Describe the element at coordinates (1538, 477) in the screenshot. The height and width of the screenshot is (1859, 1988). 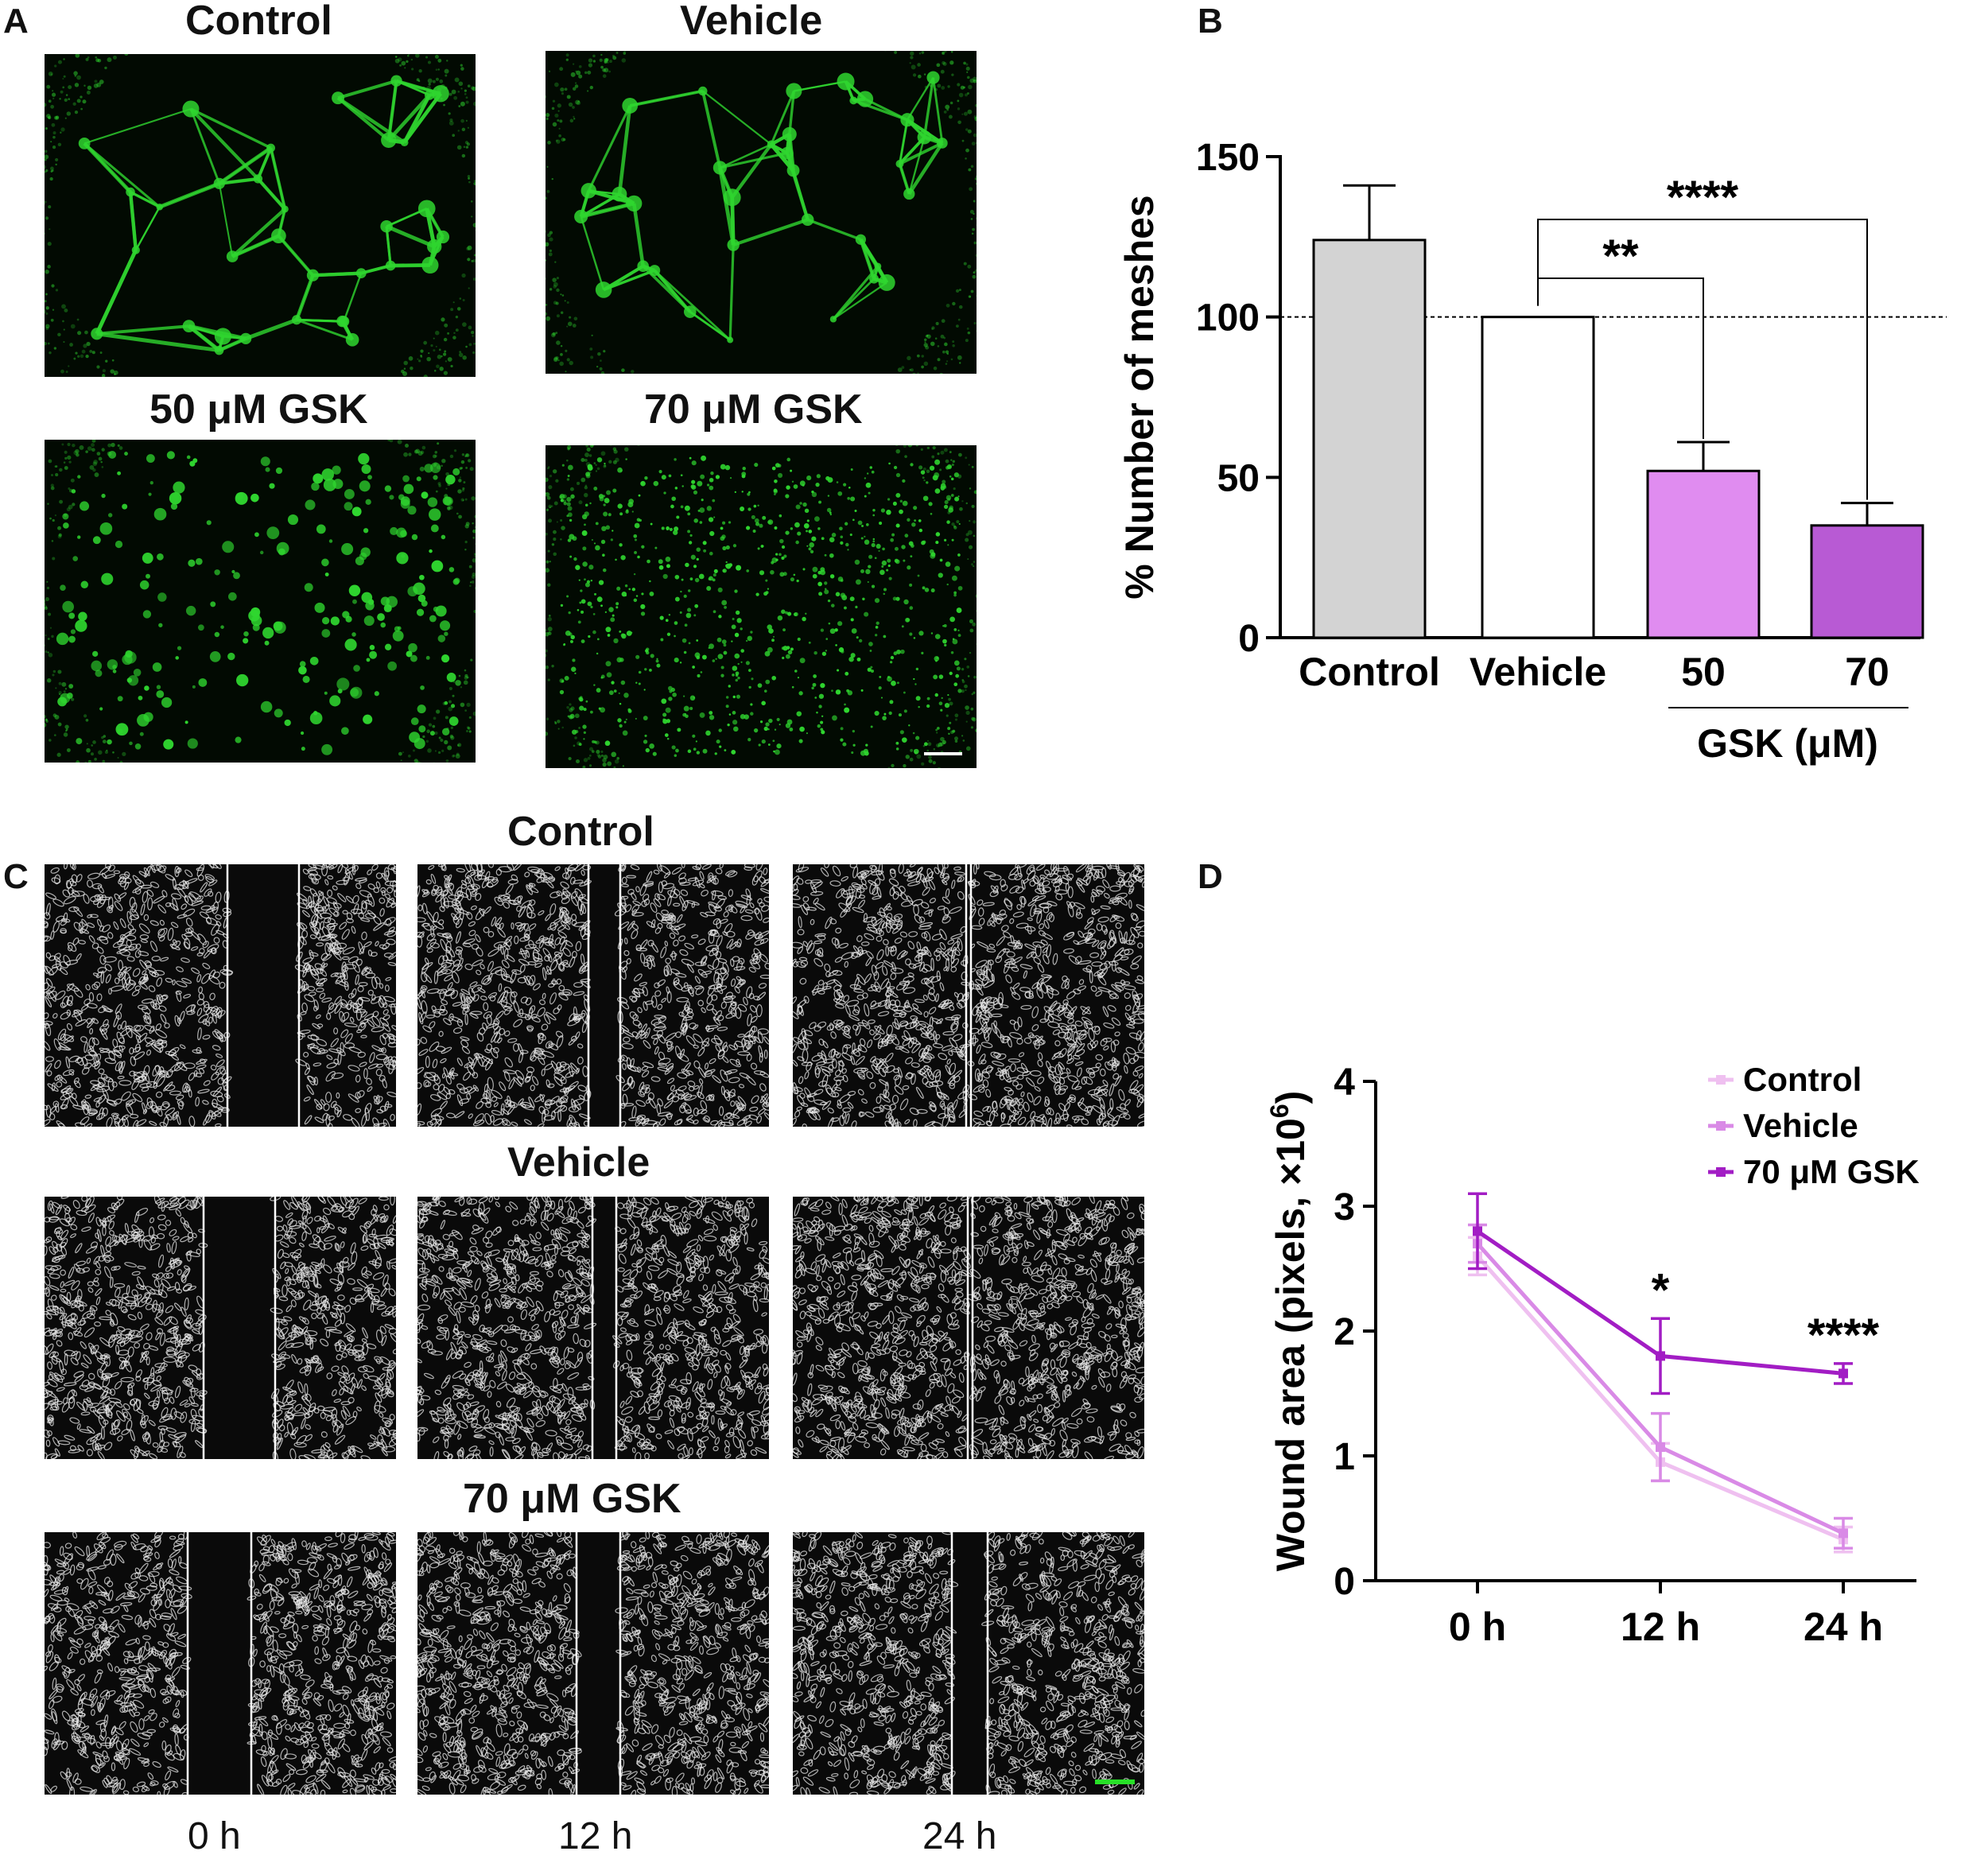
I see `bar-Vehicle` at that location.